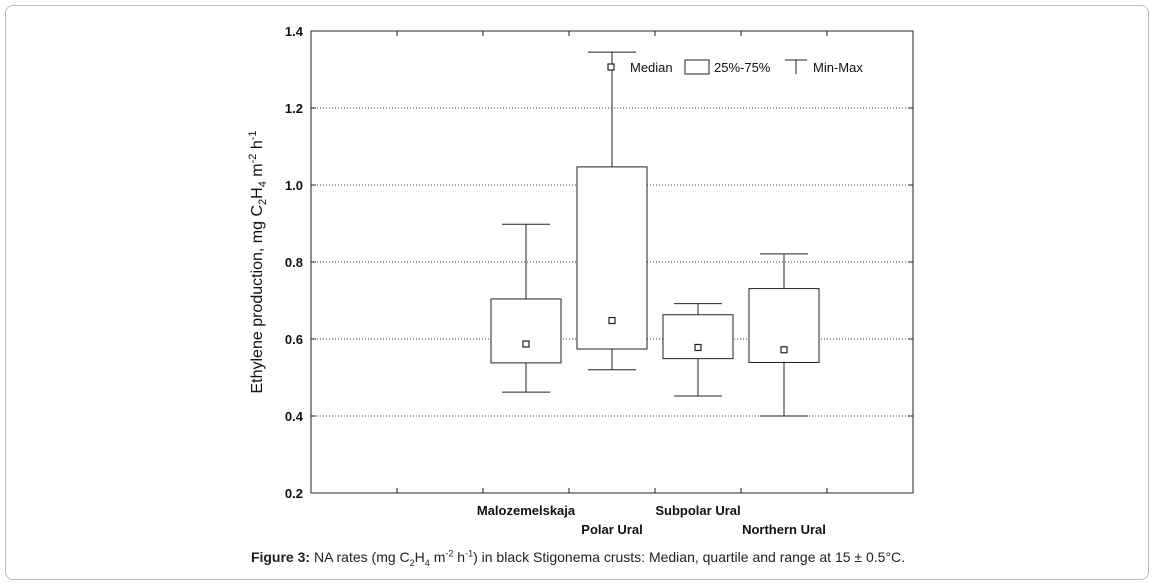 The height and width of the screenshot is (587, 1156). What do you see at coordinates (294, 108) in the screenshot?
I see `y-tick-label: 1.2` at bounding box center [294, 108].